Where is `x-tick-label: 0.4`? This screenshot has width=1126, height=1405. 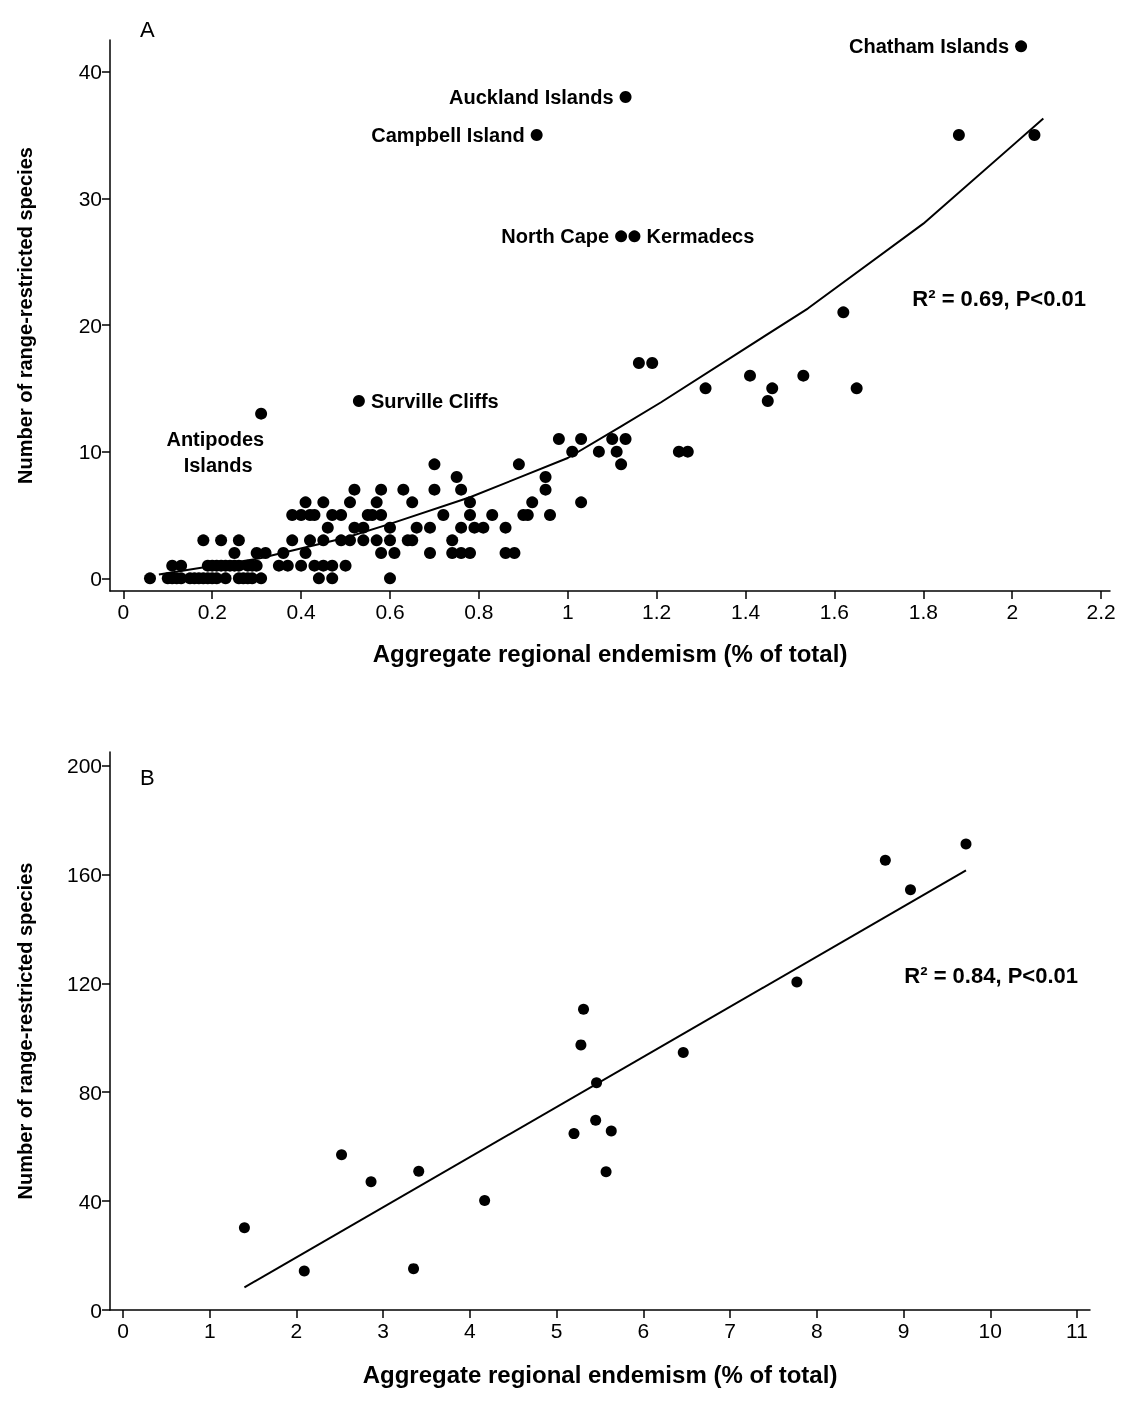 x-tick-label: 0.4 is located at coordinates (301, 611).